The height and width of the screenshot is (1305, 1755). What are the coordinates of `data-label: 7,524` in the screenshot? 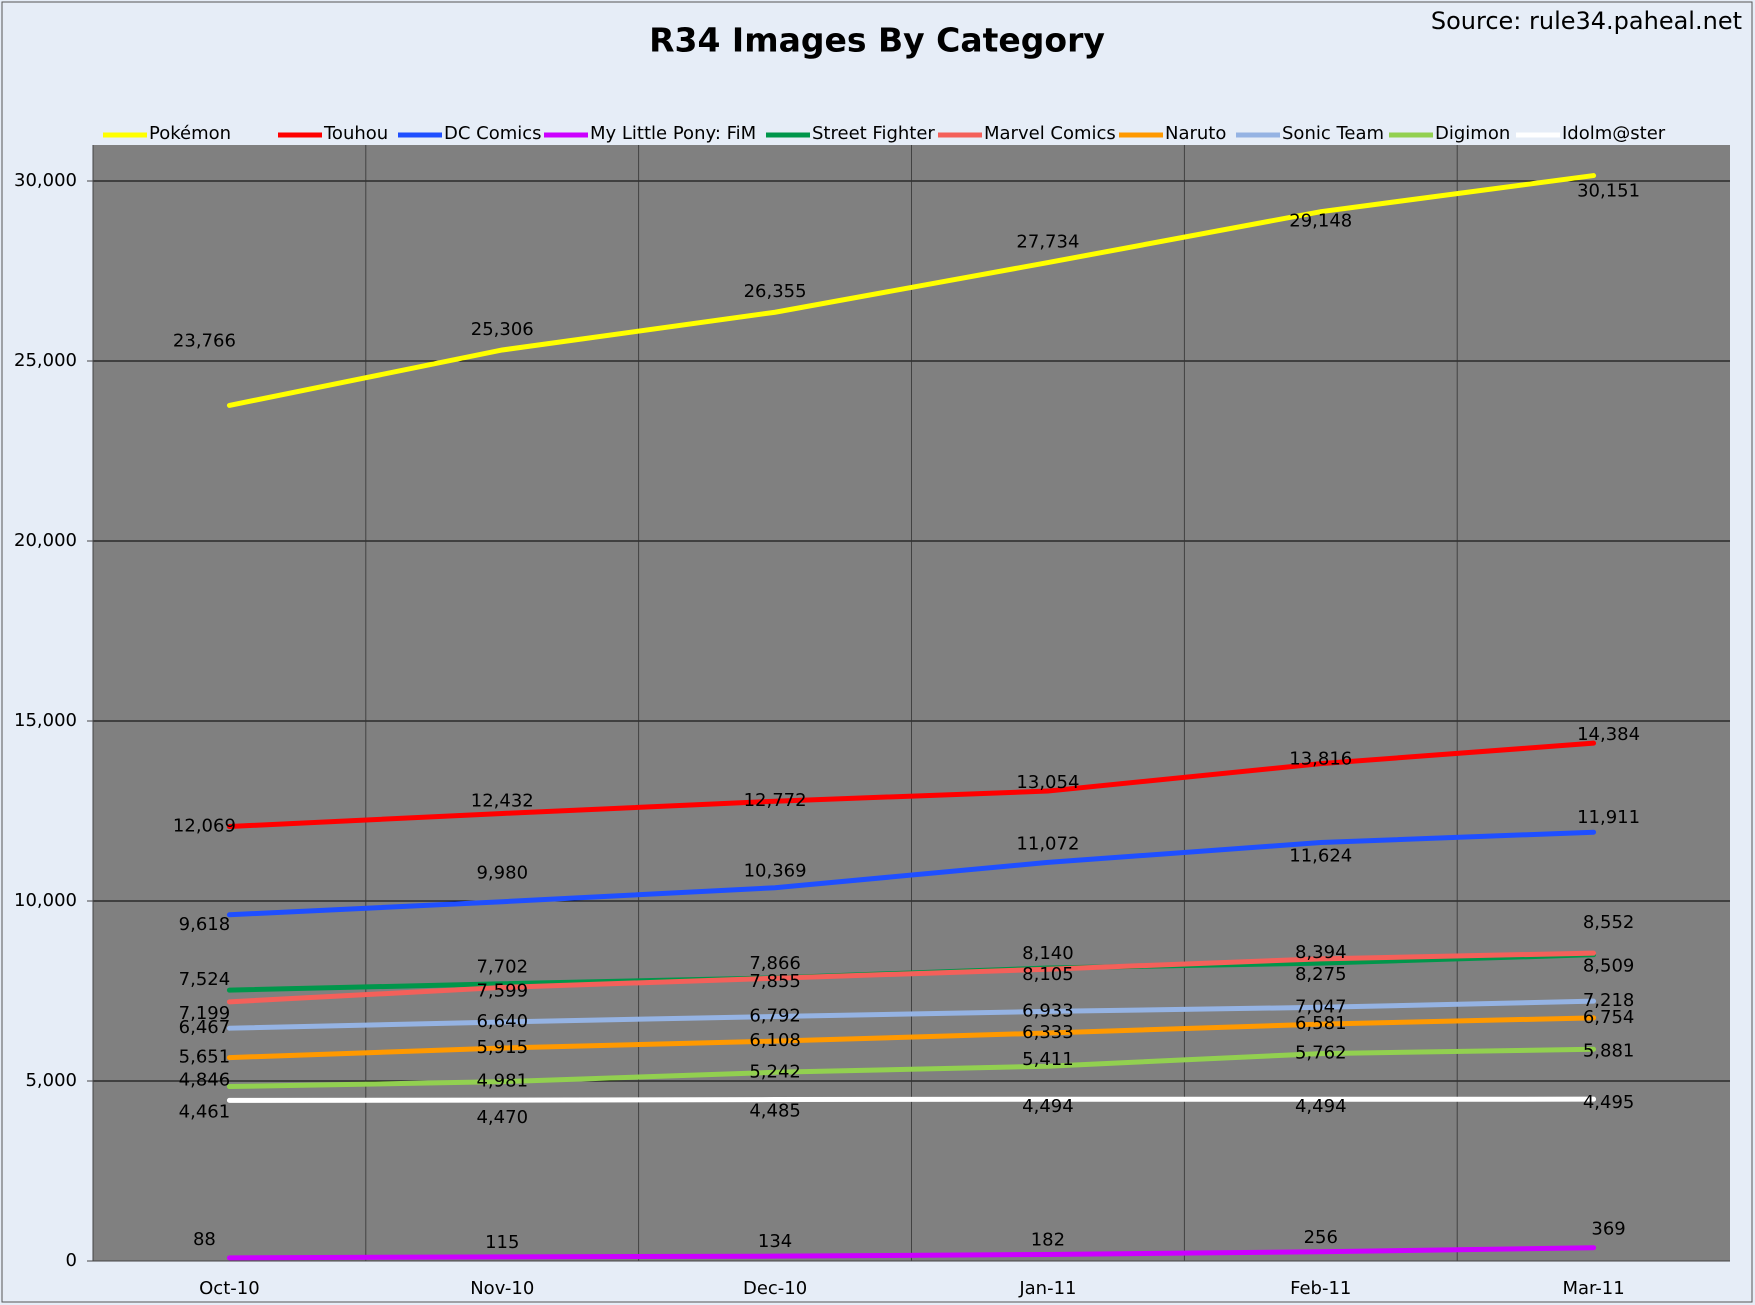 It's located at (205, 979).